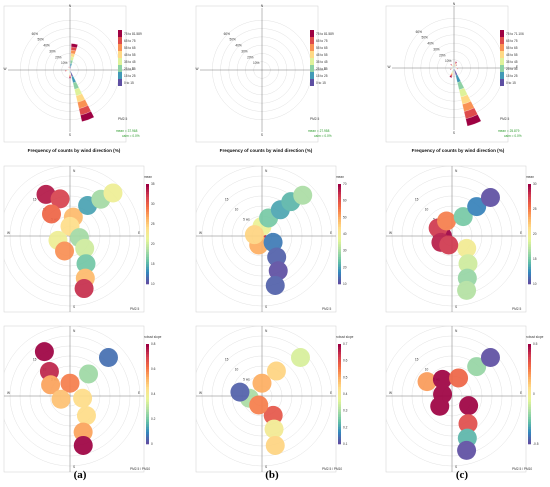 The width and height of the screenshot is (550, 487). What do you see at coordinates (256, 63) in the screenshot?
I see `ring-label: 10%` at bounding box center [256, 63].